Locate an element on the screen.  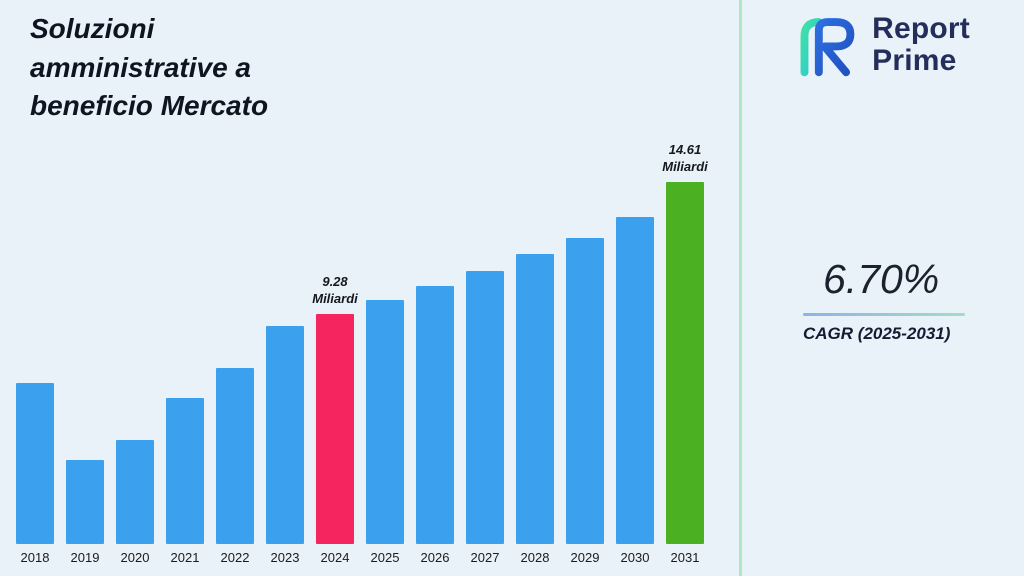
bar-column: 2020 is located at coordinates (135, 503).